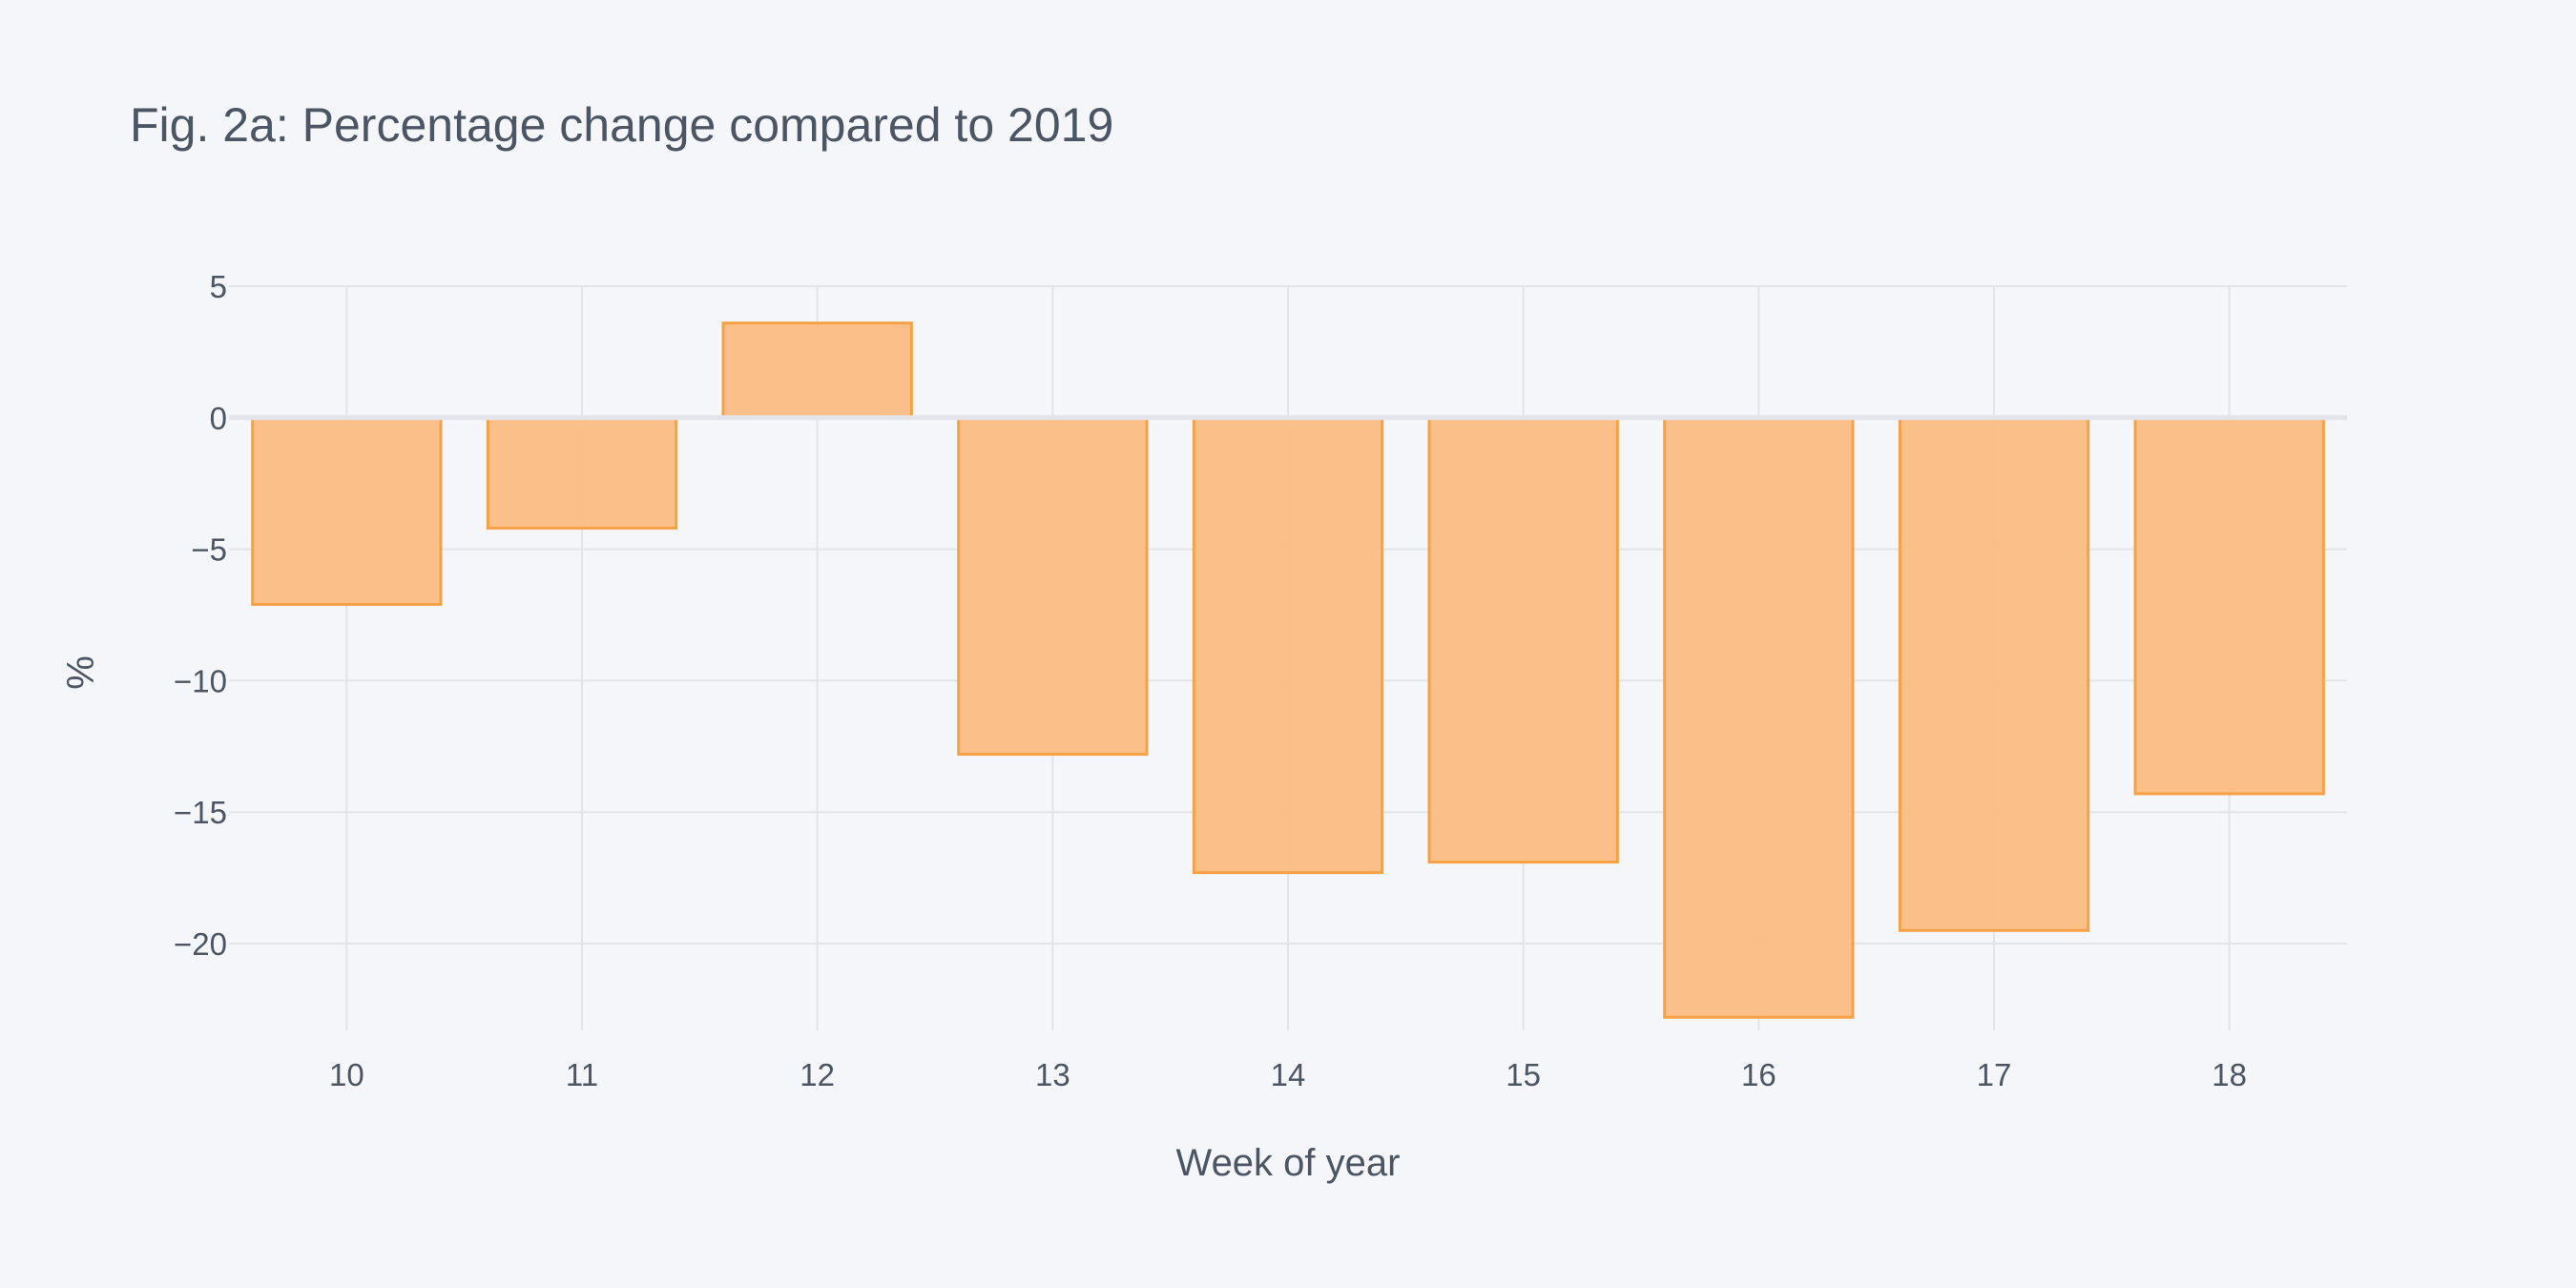 Image resolution: width=2576 pixels, height=1288 pixels. What do you see at coordinates (1758, 1074) in the screenshot?
I see `x-tick-label: 16` at bounding box center [1758, 1074].